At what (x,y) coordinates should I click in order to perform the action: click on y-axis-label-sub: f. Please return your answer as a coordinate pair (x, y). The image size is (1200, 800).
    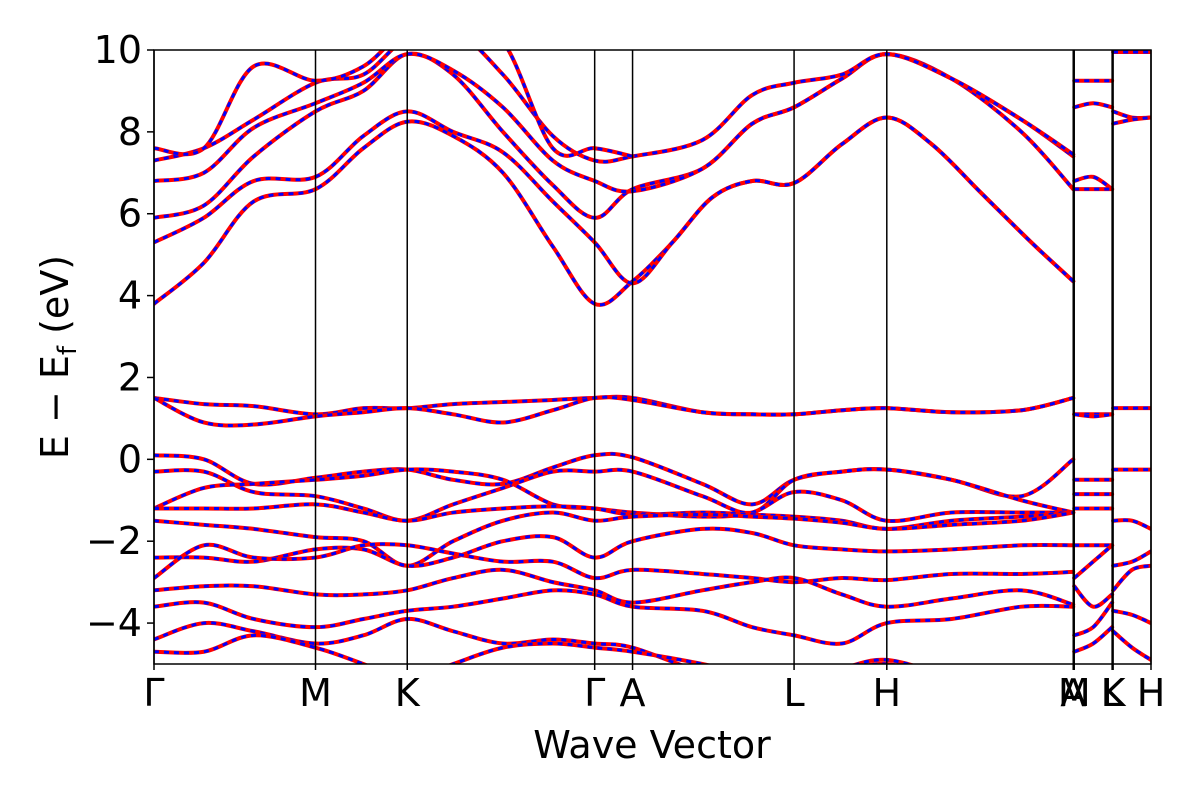
    Looking at the image, I should click on (68, 350).